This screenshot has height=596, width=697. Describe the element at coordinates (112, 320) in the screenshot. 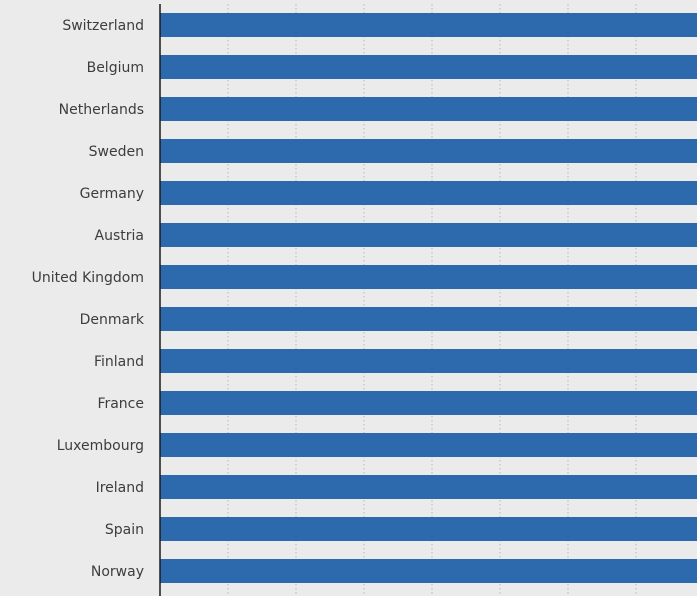

I see `category-label-denmark: Denmark` at that location.